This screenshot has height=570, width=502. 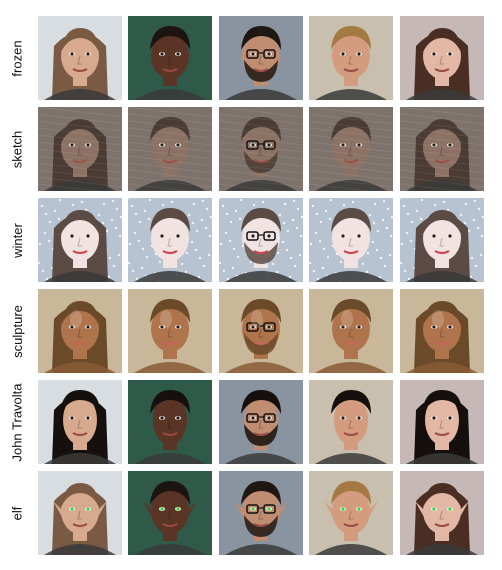 I want to click on row-label: John Travolta, so click(x=17, y=422).